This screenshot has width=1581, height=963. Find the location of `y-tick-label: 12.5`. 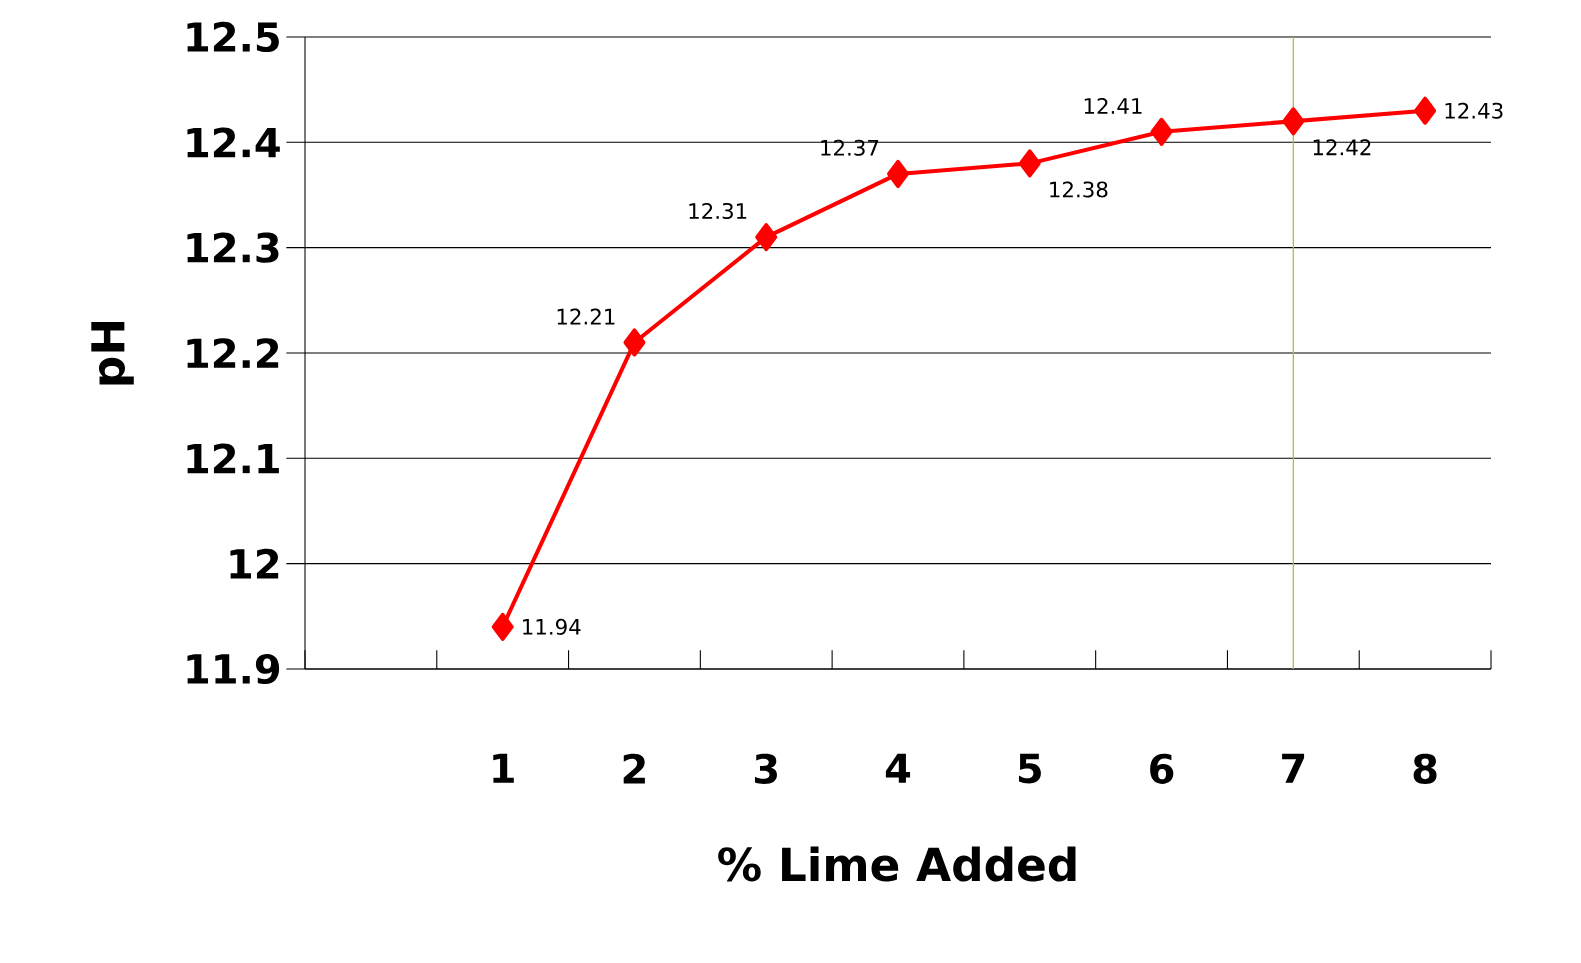

y-tick-label: 12.5 is located at coordinates (233, 37).